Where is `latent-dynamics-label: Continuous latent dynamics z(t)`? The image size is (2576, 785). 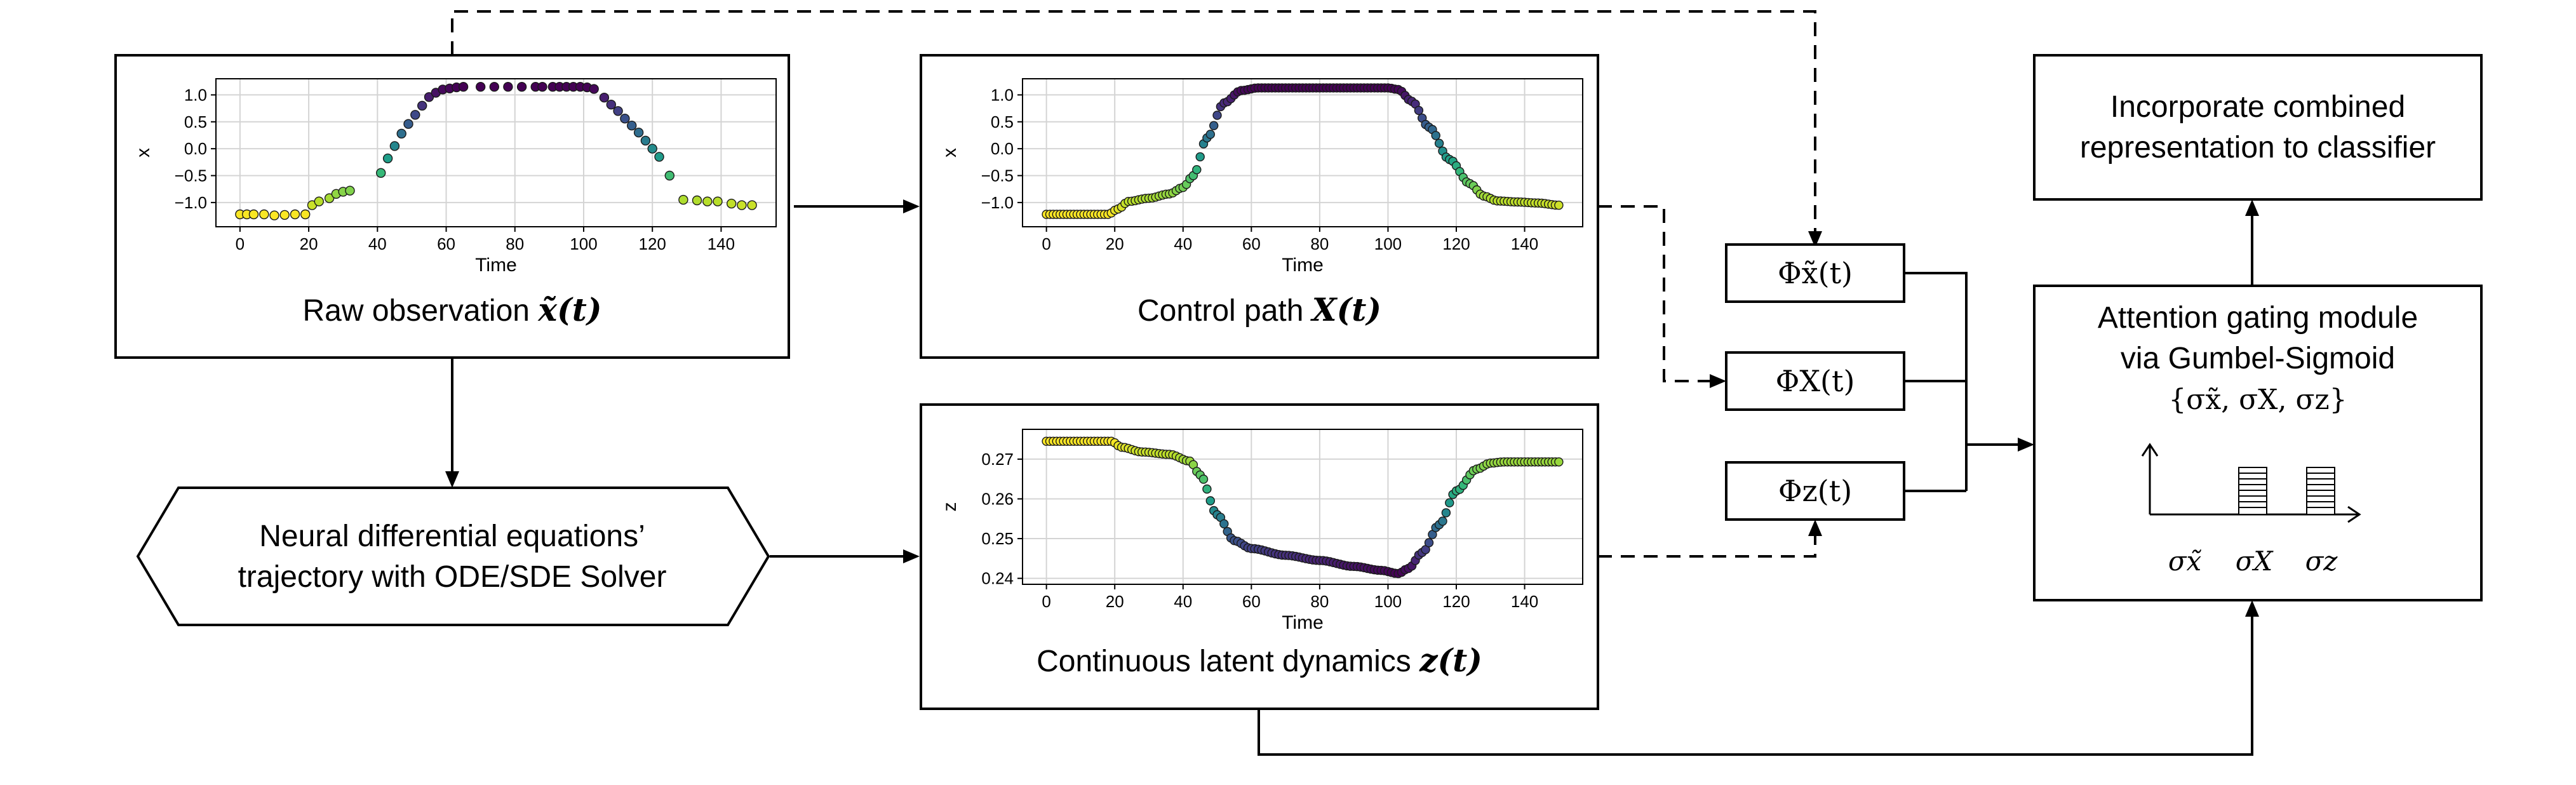
latent-dynamics-label: Continuous latent dynamics z(t) is located at coordinates (1259, 660).